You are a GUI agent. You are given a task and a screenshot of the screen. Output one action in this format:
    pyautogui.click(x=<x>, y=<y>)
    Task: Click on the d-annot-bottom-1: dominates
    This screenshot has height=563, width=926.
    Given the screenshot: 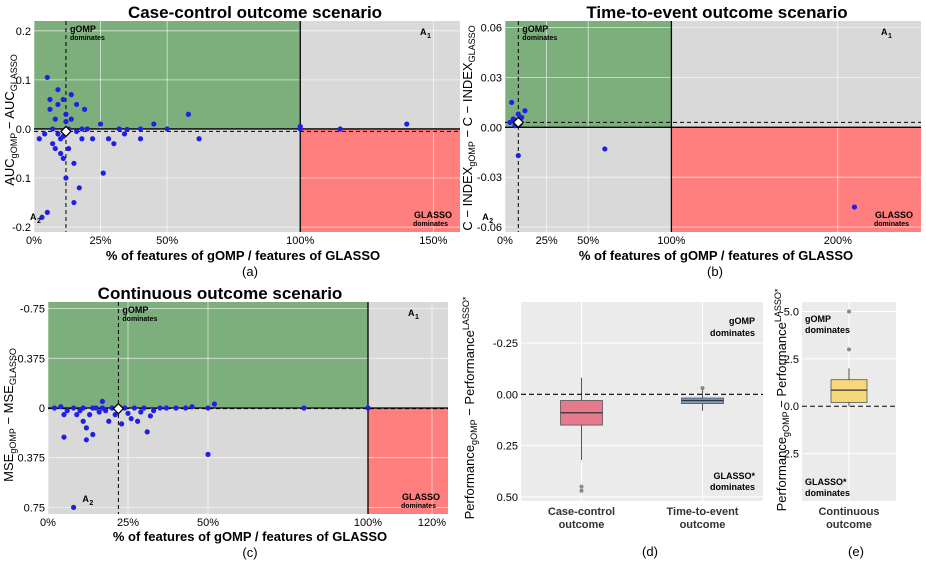 What is the action you would take?
    pyautogui.click(x=732, y=487)
    